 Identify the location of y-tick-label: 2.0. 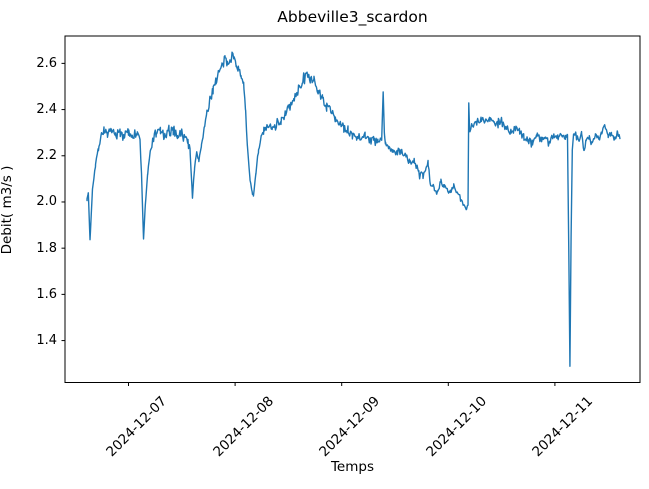
(46, 202).